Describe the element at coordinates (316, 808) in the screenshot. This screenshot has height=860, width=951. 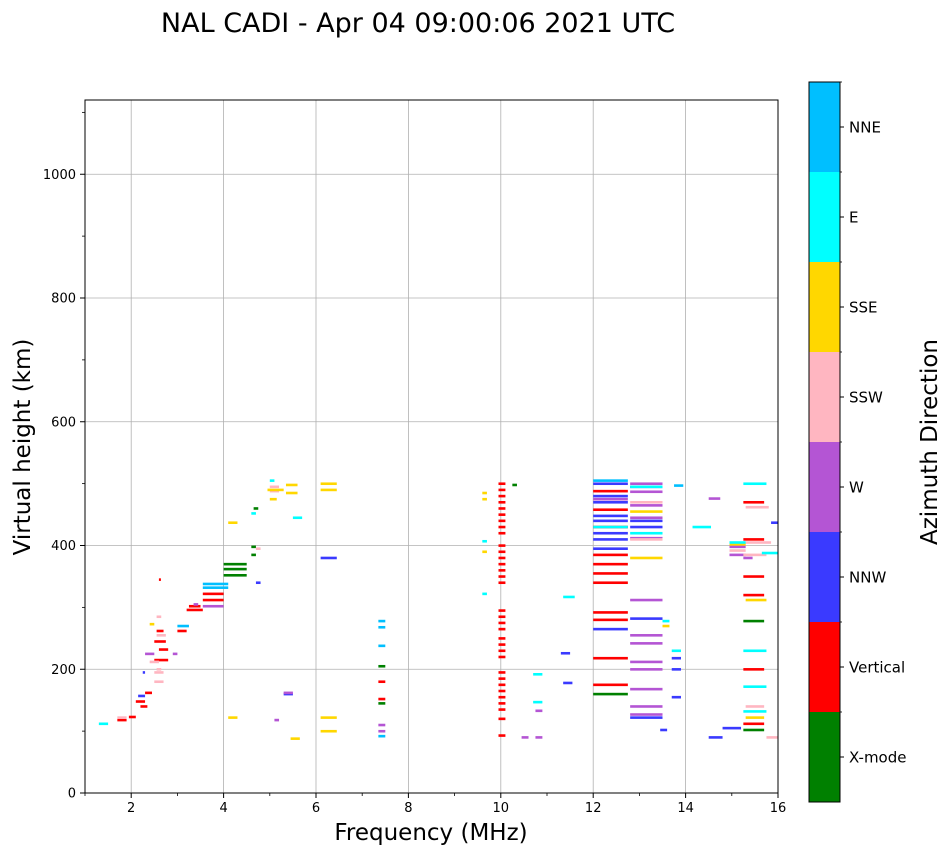
I see `x-tick-label: 6` at that location.